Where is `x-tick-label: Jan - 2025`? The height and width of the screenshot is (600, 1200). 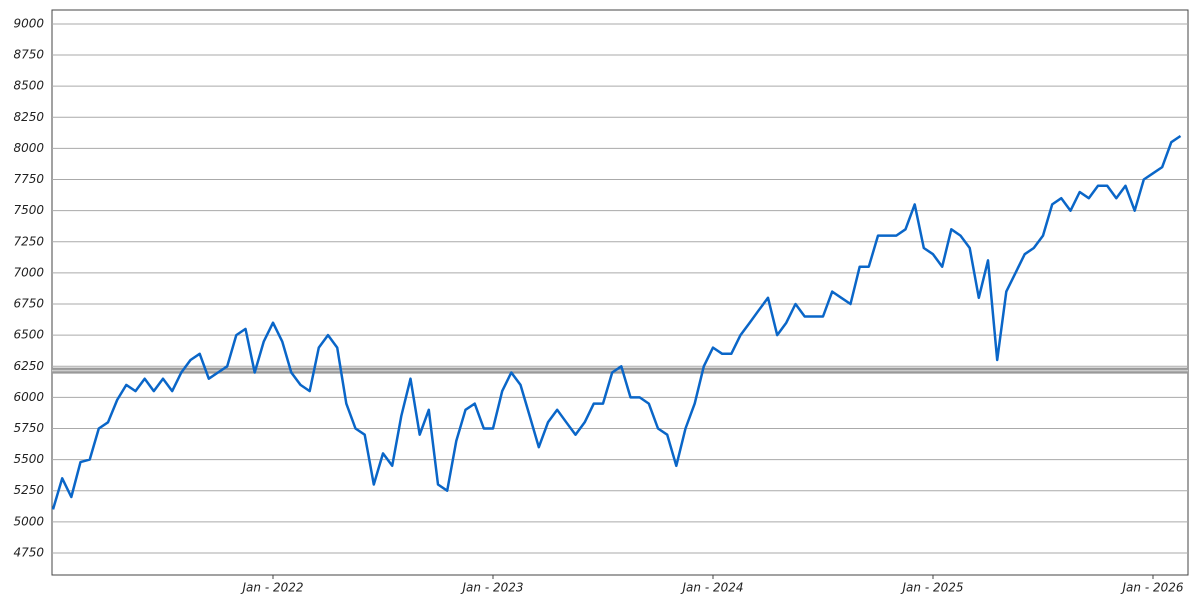 x-tick-label: Jan - 2025 is located at coordinates (932, 588).